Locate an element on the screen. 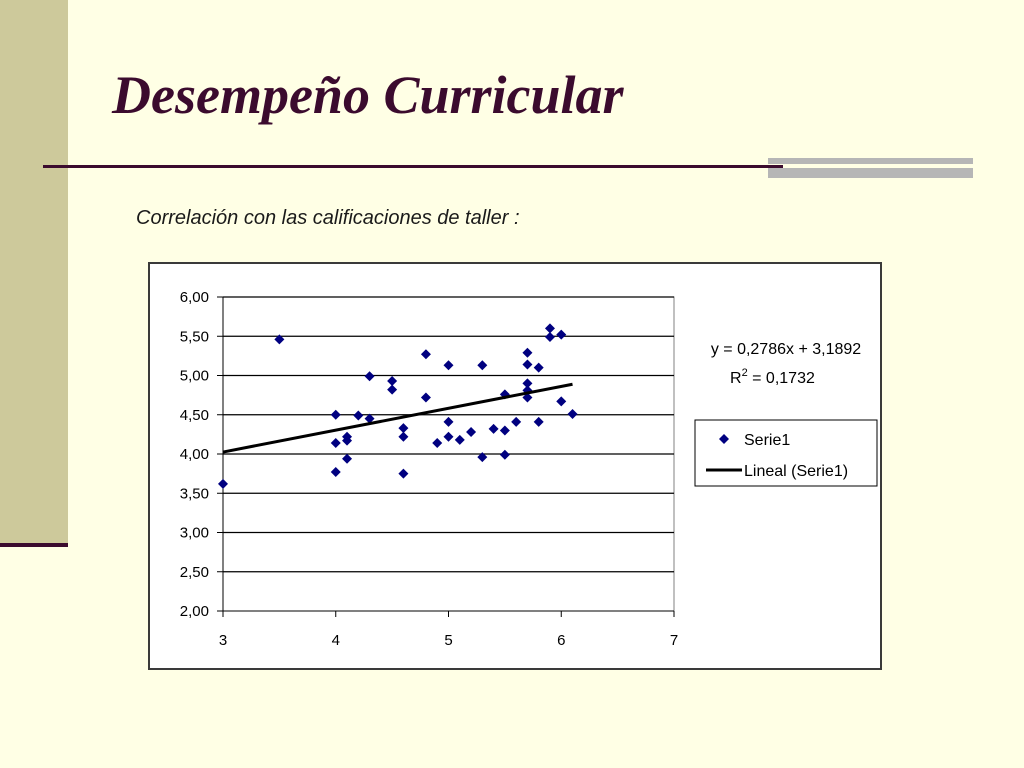 The height and width of the screenshot is (768, 1024). legend-label-trendline: Lineal (Serie1) is located at coordinates (796, 471).